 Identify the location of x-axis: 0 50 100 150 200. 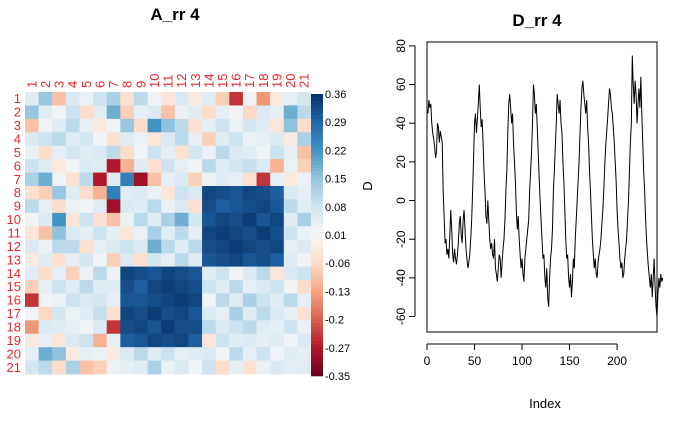
(525, 355).